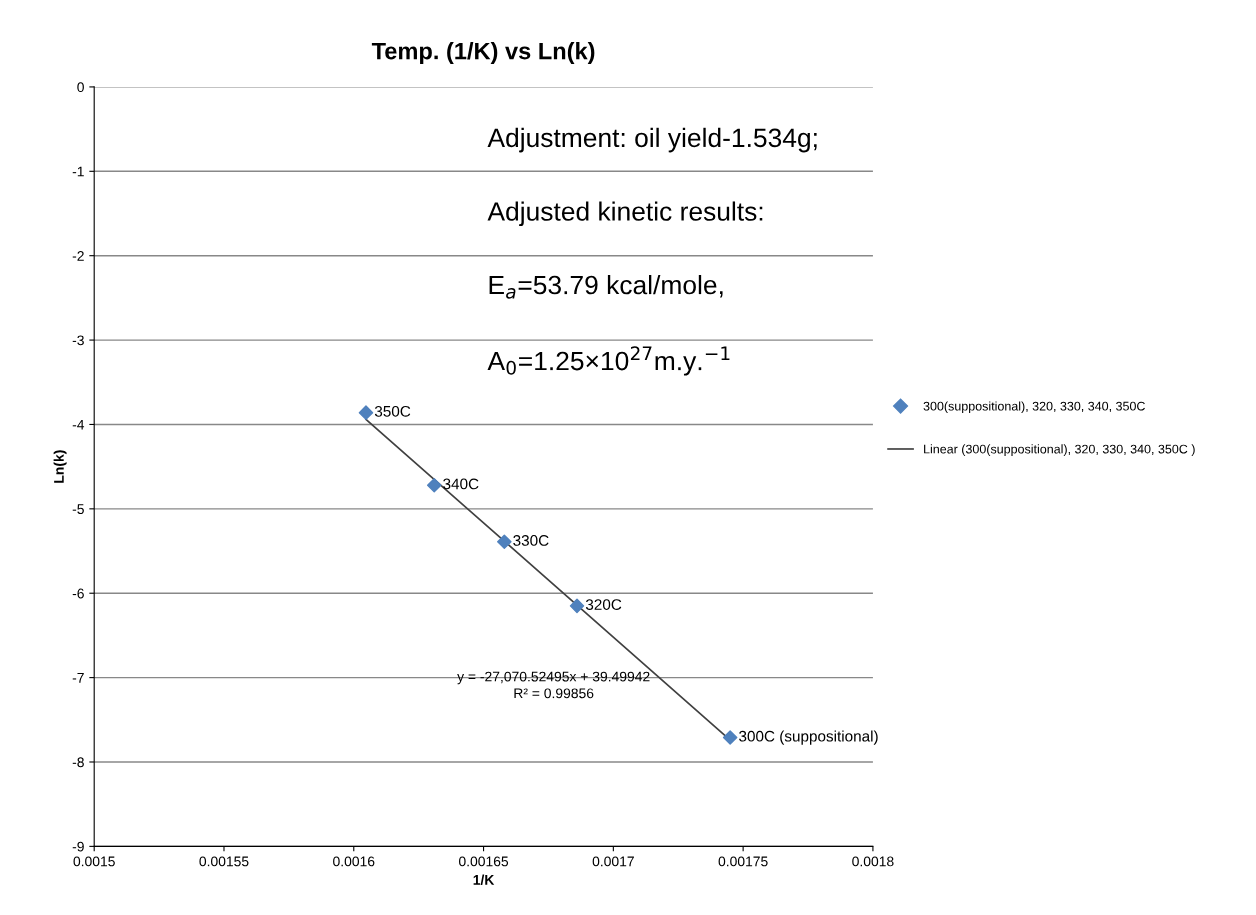 Image resolution: width=1256 pixels, height=915 pixels. I want to click on x-tick-label: 0.0016, so click(354, 861).